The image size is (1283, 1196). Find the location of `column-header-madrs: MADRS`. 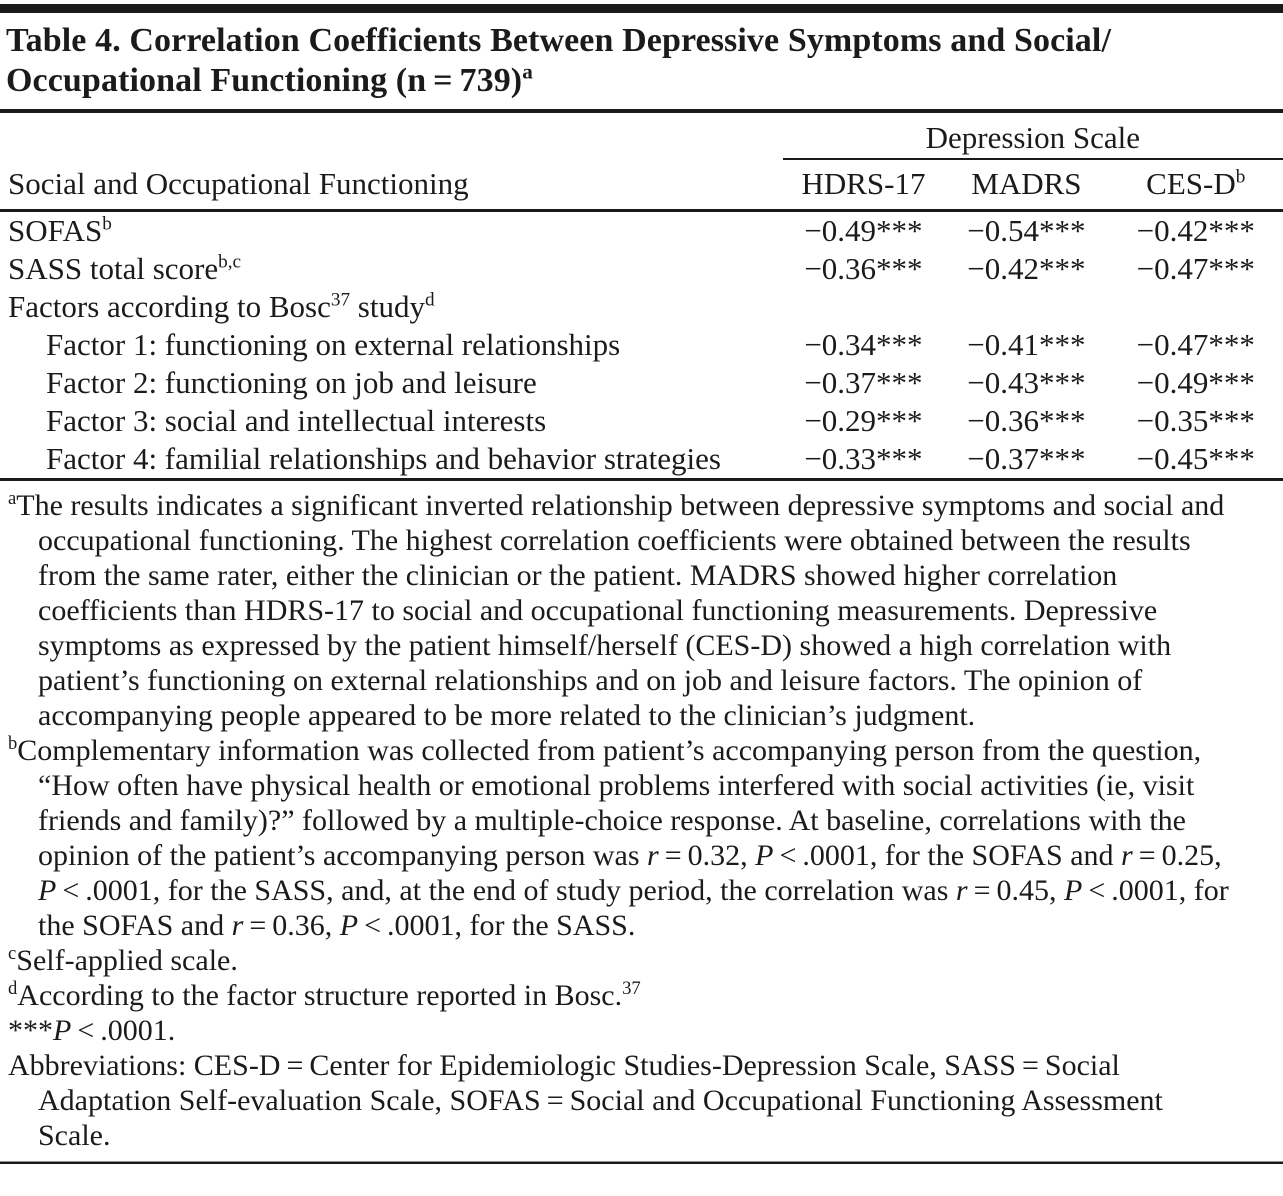

column-header-madrs: MADRS is located at coordinates (1026, 185).